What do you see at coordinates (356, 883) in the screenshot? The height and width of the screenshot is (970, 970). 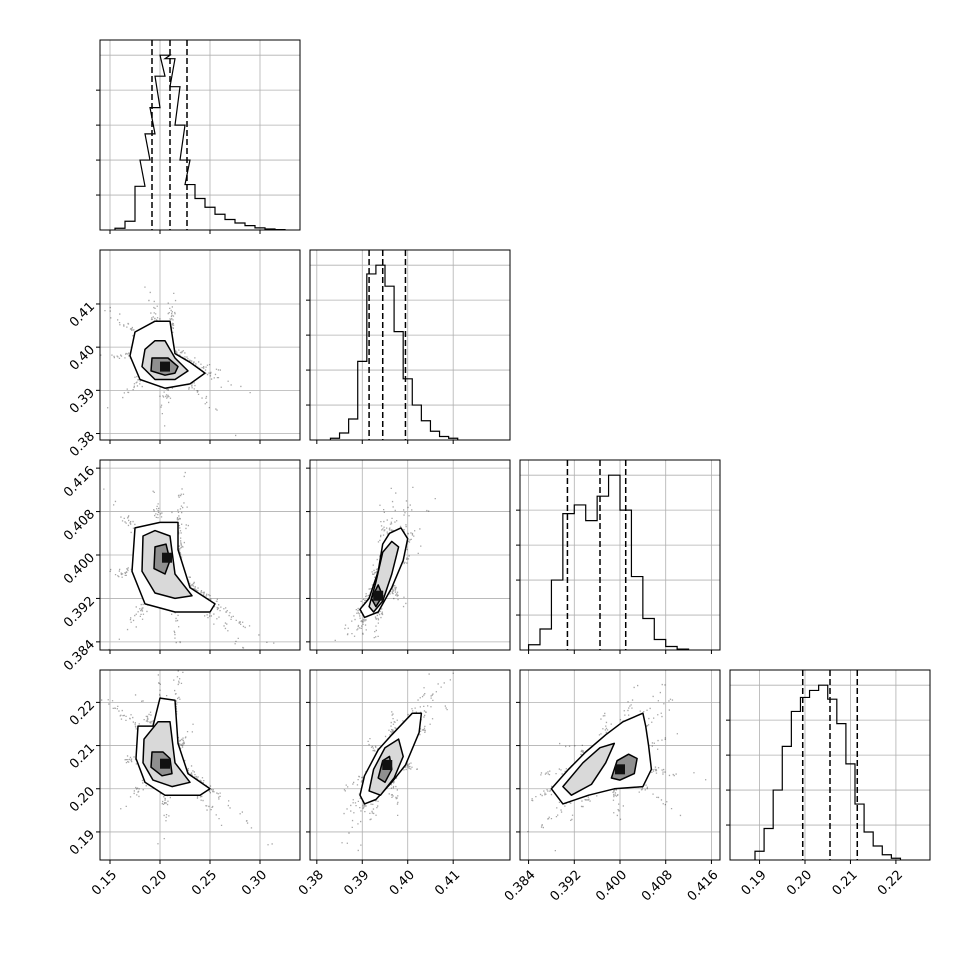 I see `x-tick-label: 0.39` at bounding box center [356, 883].